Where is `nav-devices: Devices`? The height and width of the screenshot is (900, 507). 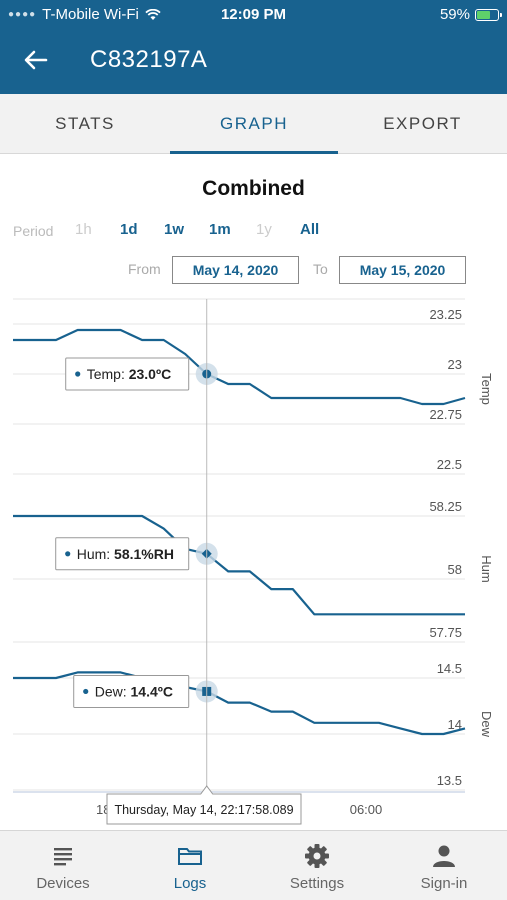
nav-devices: Devices is located at coordinates (63, 865).